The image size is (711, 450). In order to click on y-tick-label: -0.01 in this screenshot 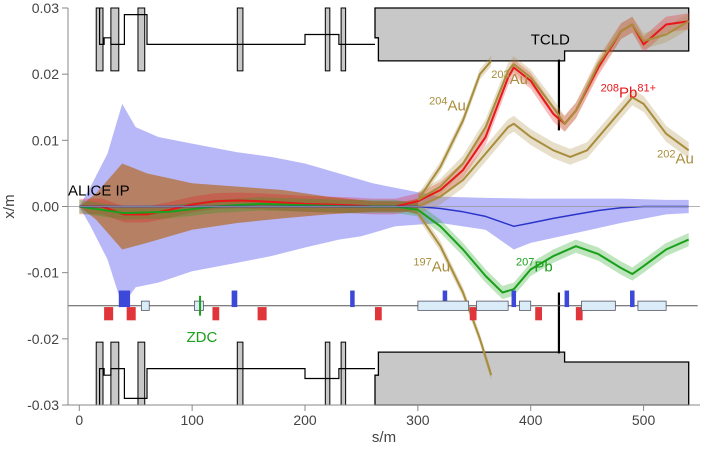, I will do `click(43, 273)`.